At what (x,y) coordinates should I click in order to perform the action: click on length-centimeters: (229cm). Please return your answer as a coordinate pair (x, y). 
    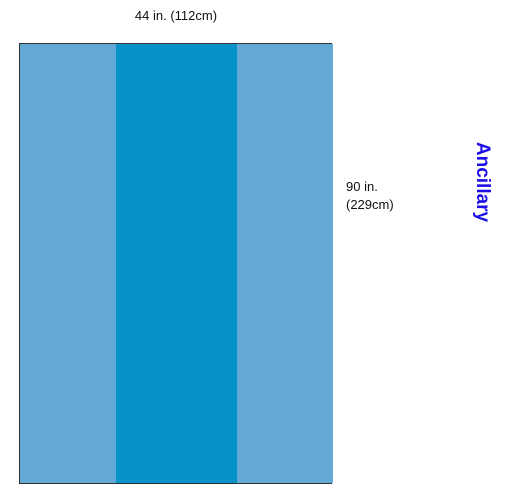
    Looking at the image, I should click on (370, 204).